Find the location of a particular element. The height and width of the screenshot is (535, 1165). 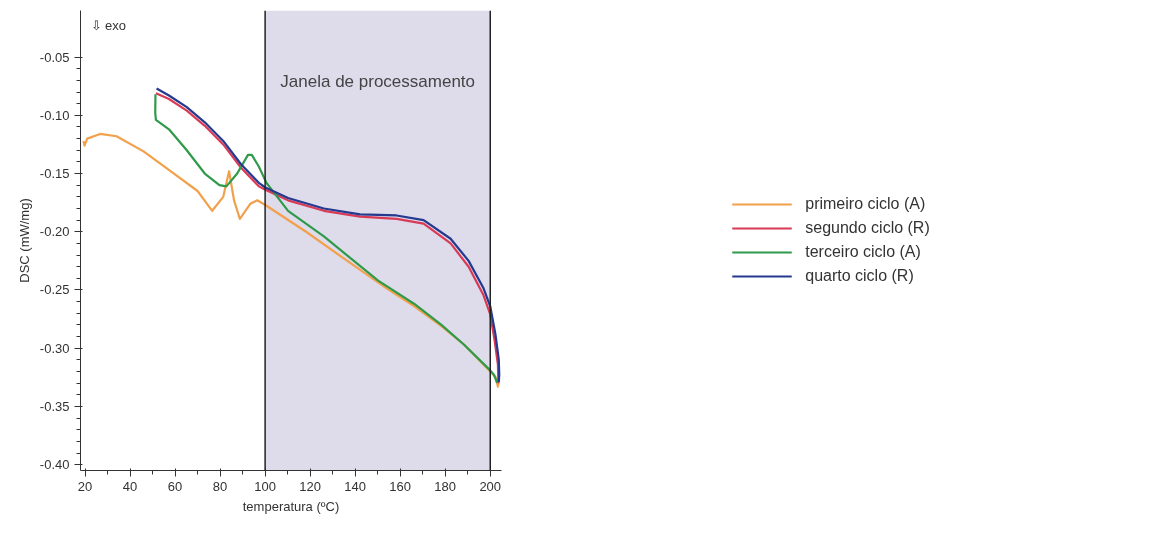

x-tick-label: 60 is located at coordinates (175, 486).